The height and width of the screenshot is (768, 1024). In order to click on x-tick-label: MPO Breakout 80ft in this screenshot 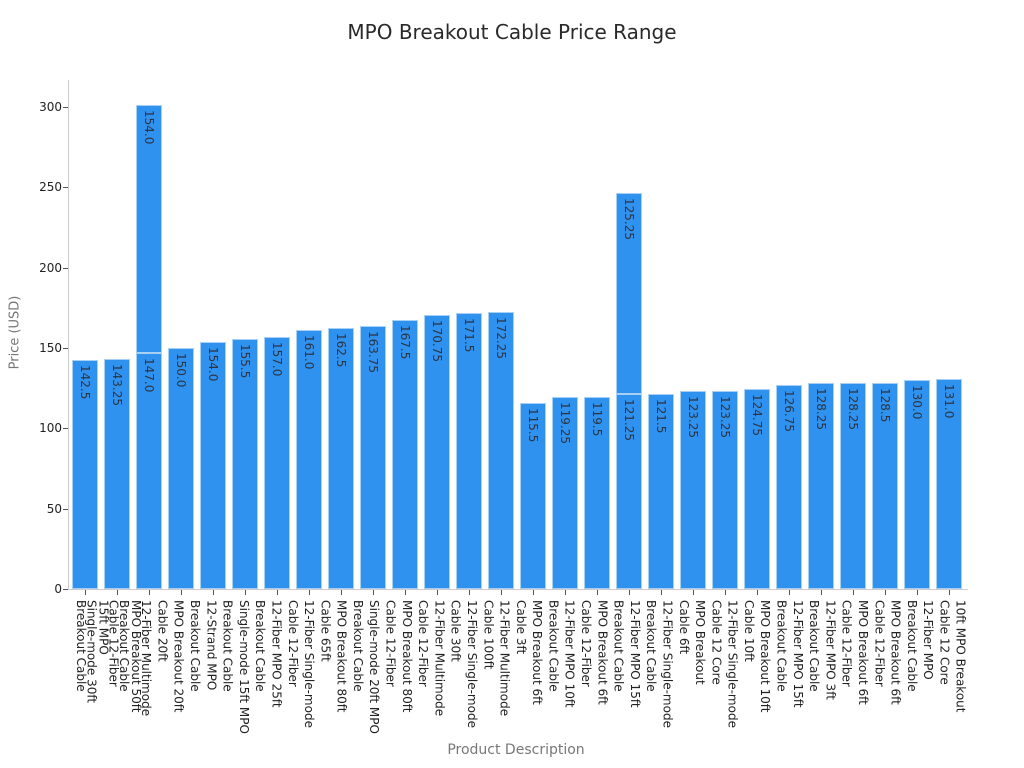, I will do `click(341, 656)`.